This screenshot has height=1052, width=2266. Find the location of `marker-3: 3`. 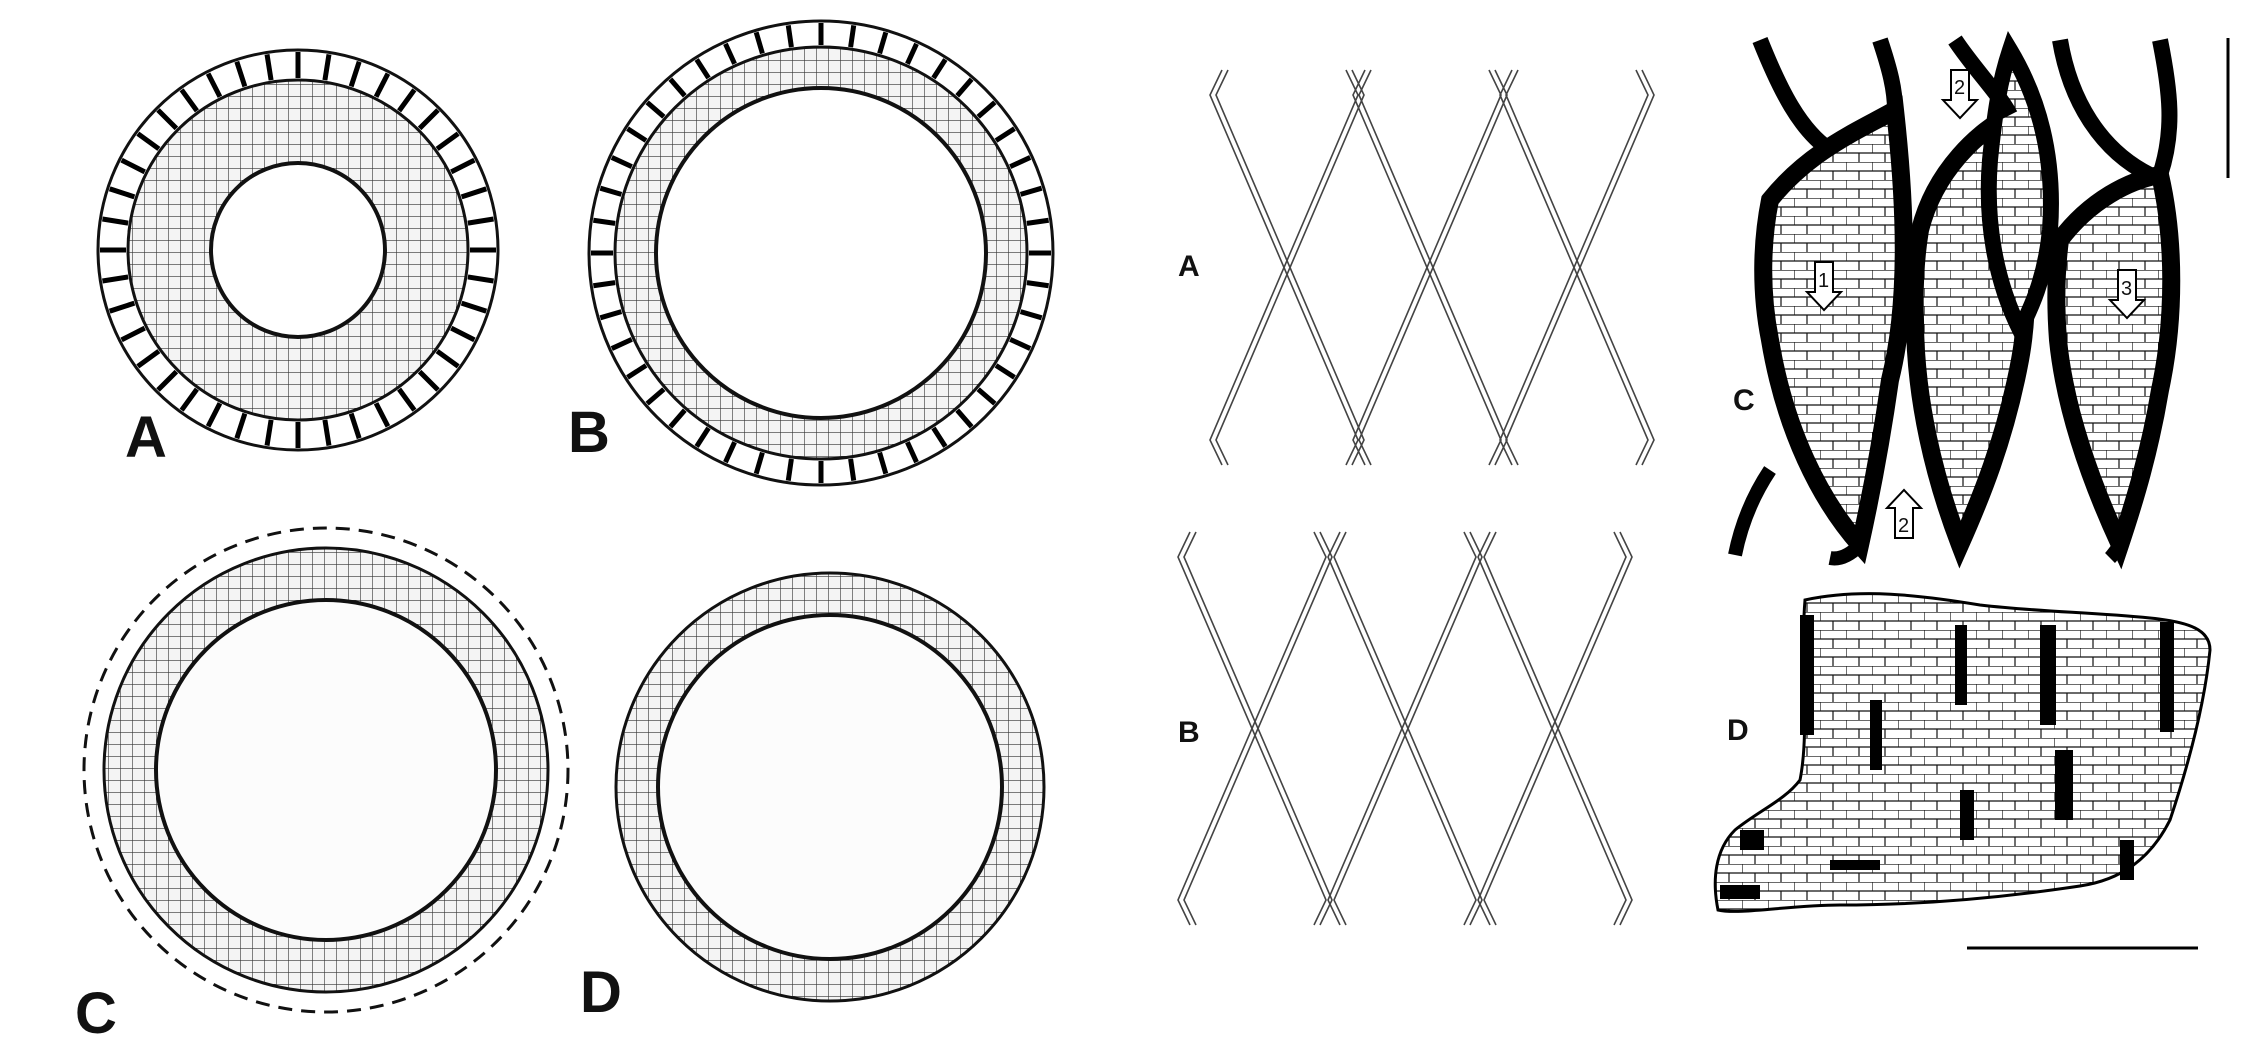

marker-3: 3 is located at coordinates (2127, 294).